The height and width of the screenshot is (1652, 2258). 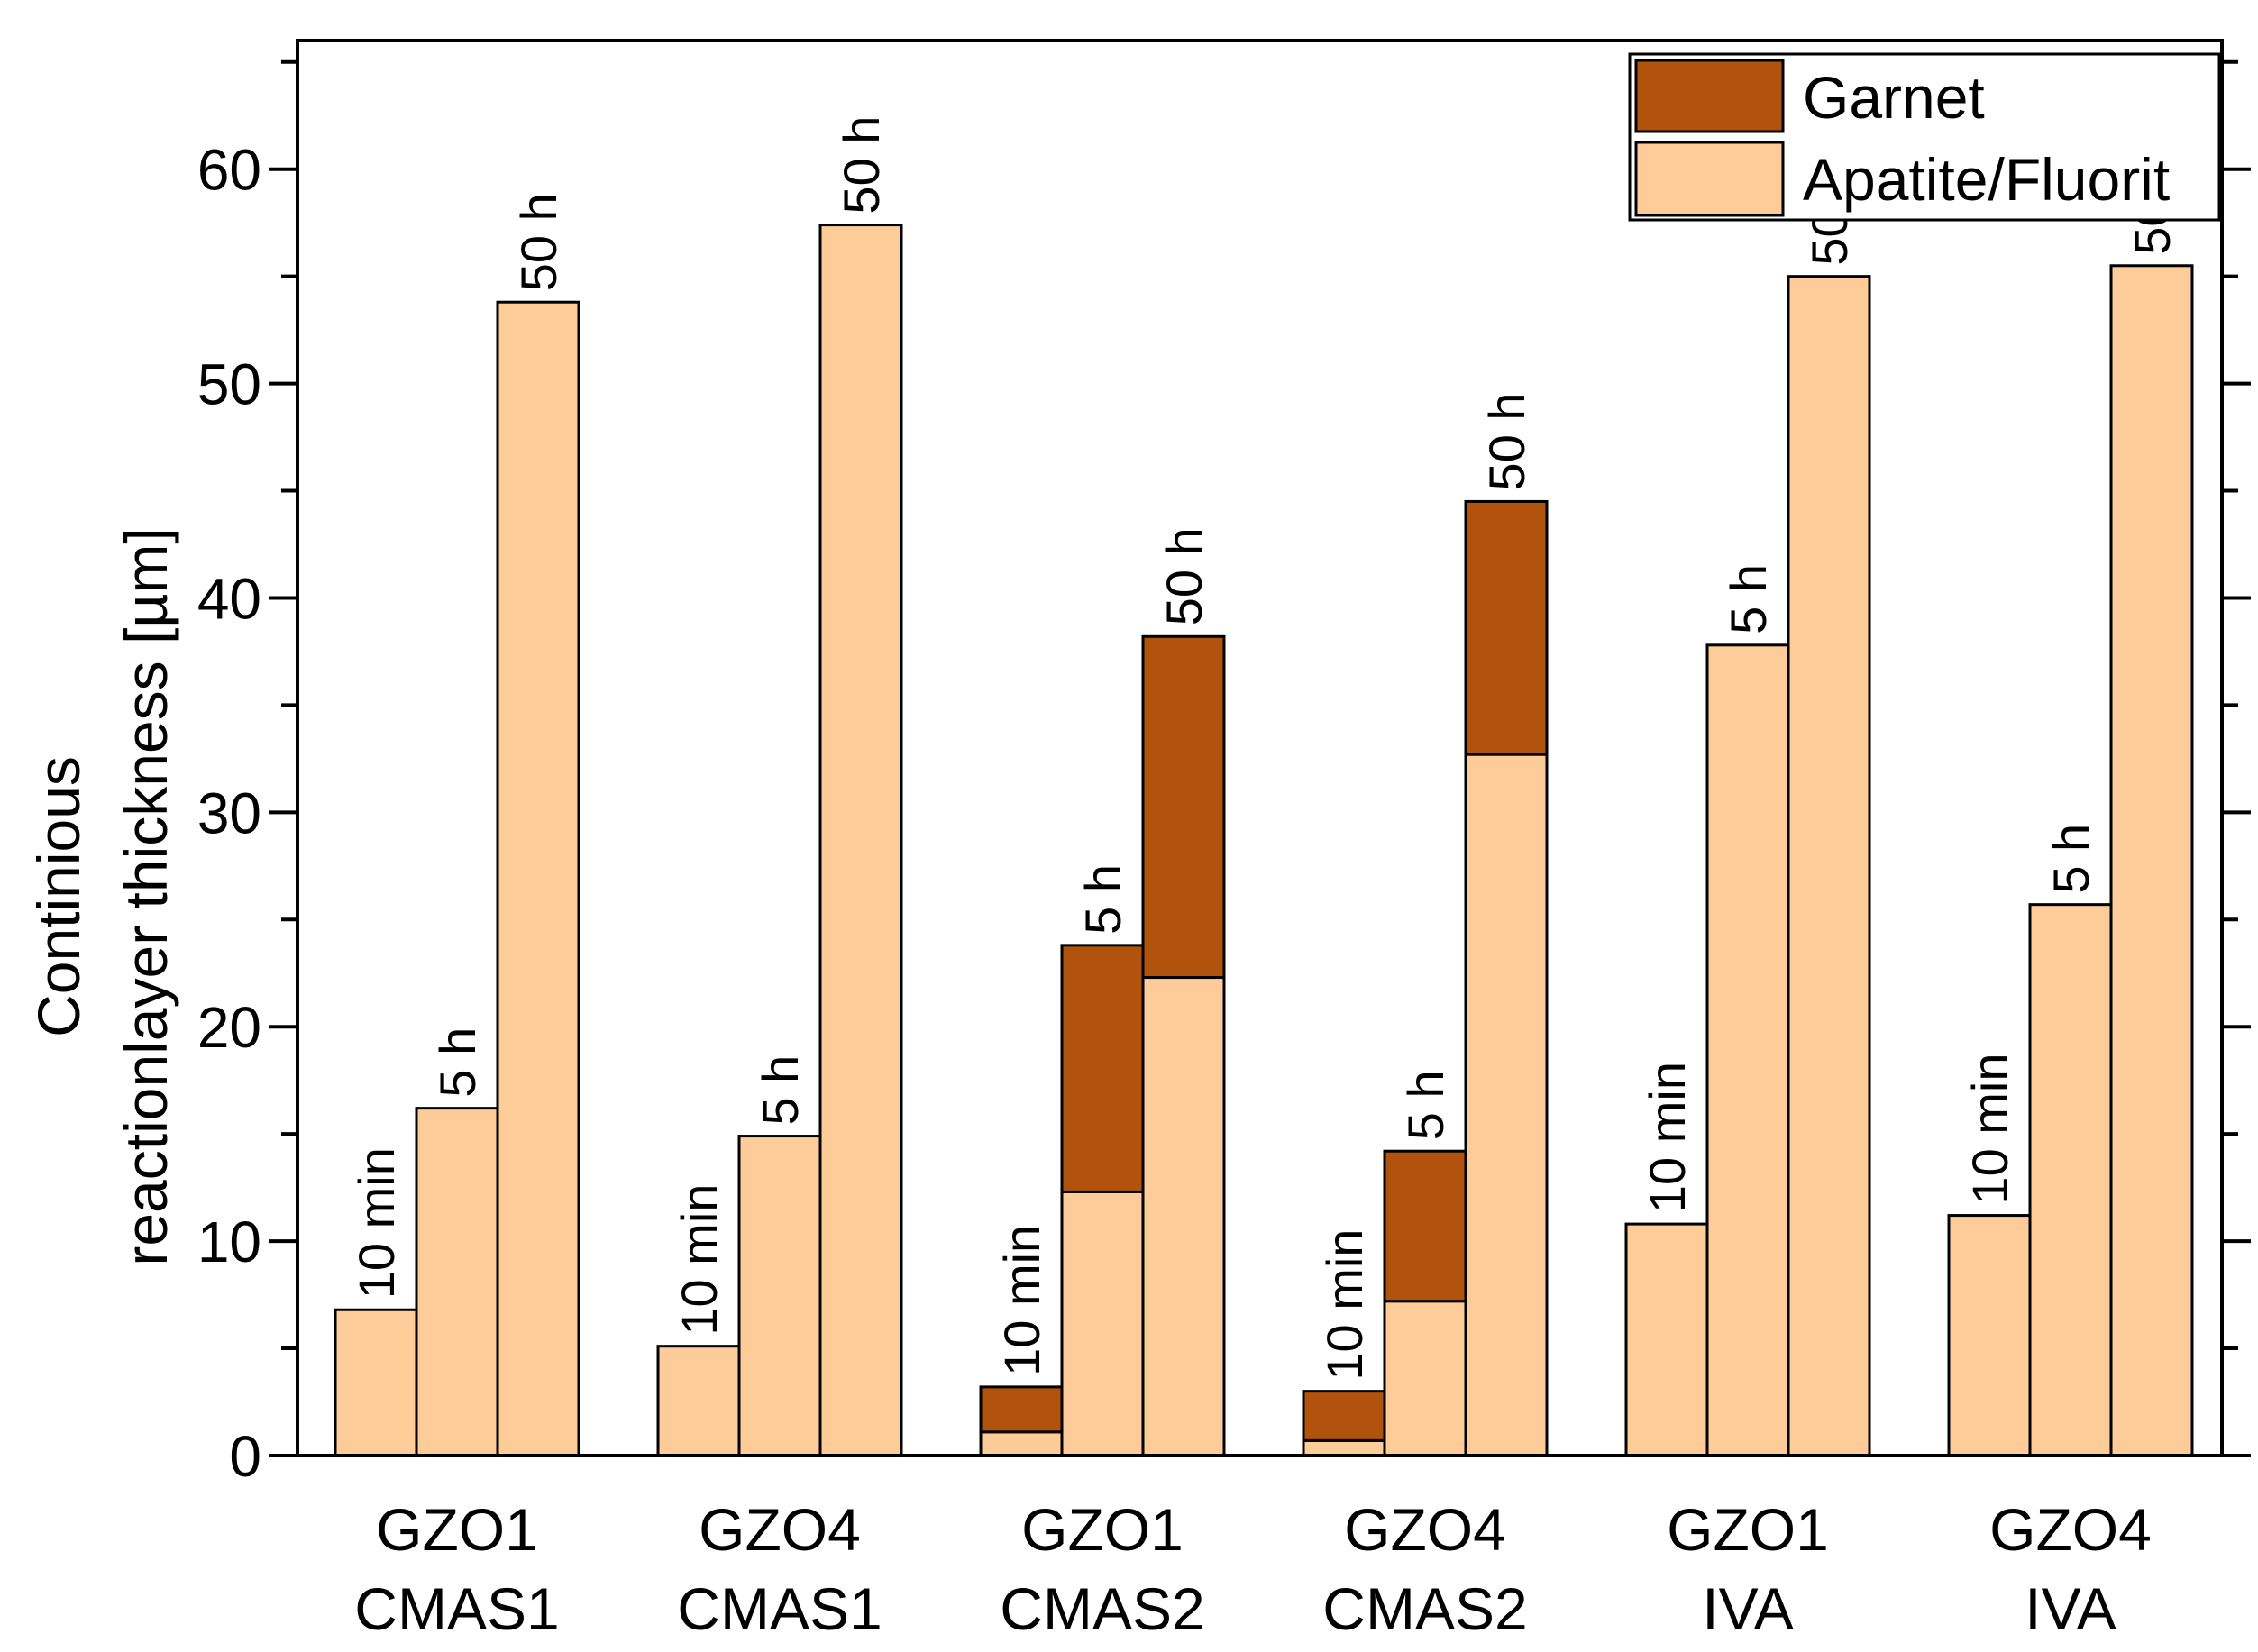 I want to click on y-tick-label: 60, so click(x=229, y=170).